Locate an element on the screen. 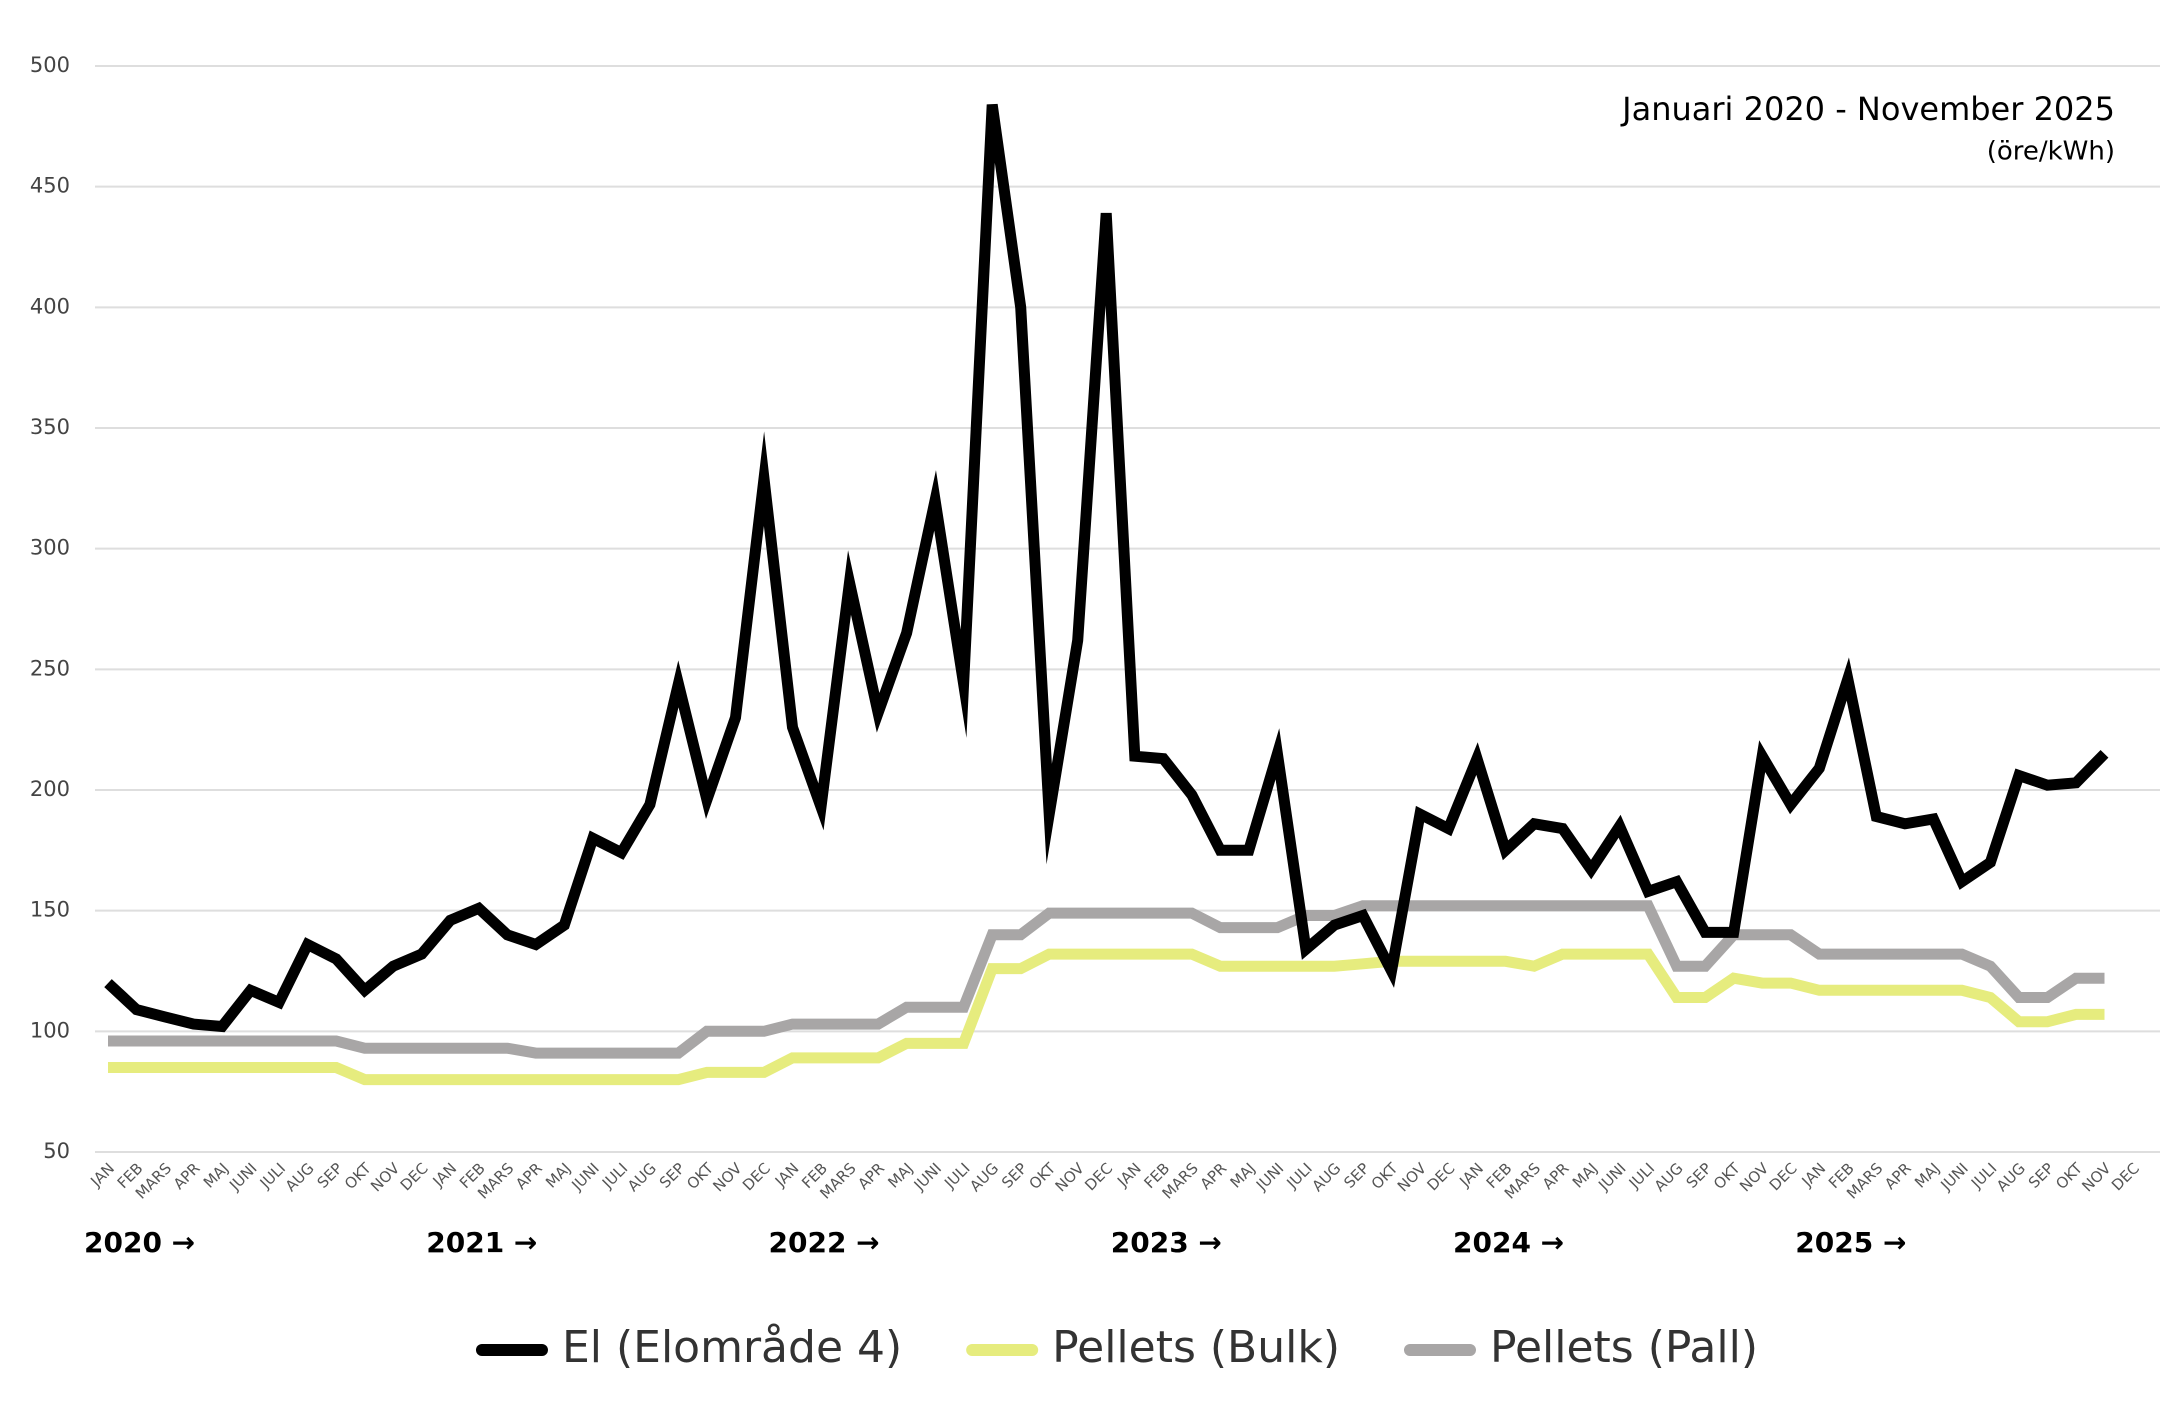  y-tick-label: 150 is located at coordinates (50, 910).